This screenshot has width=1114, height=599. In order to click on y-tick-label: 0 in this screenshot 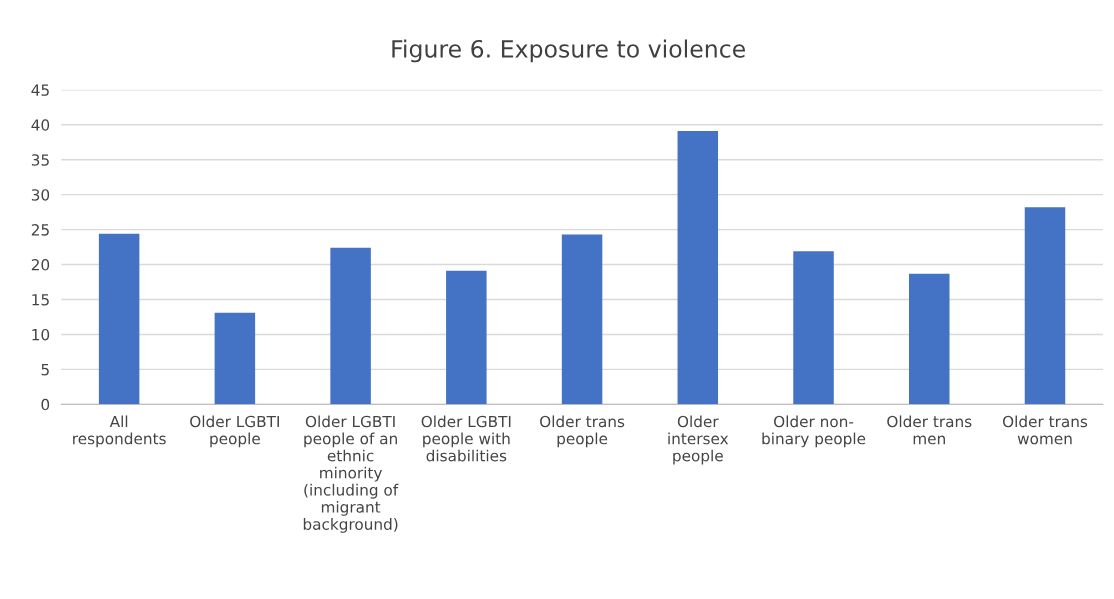, I will do `click(45, 404)`.